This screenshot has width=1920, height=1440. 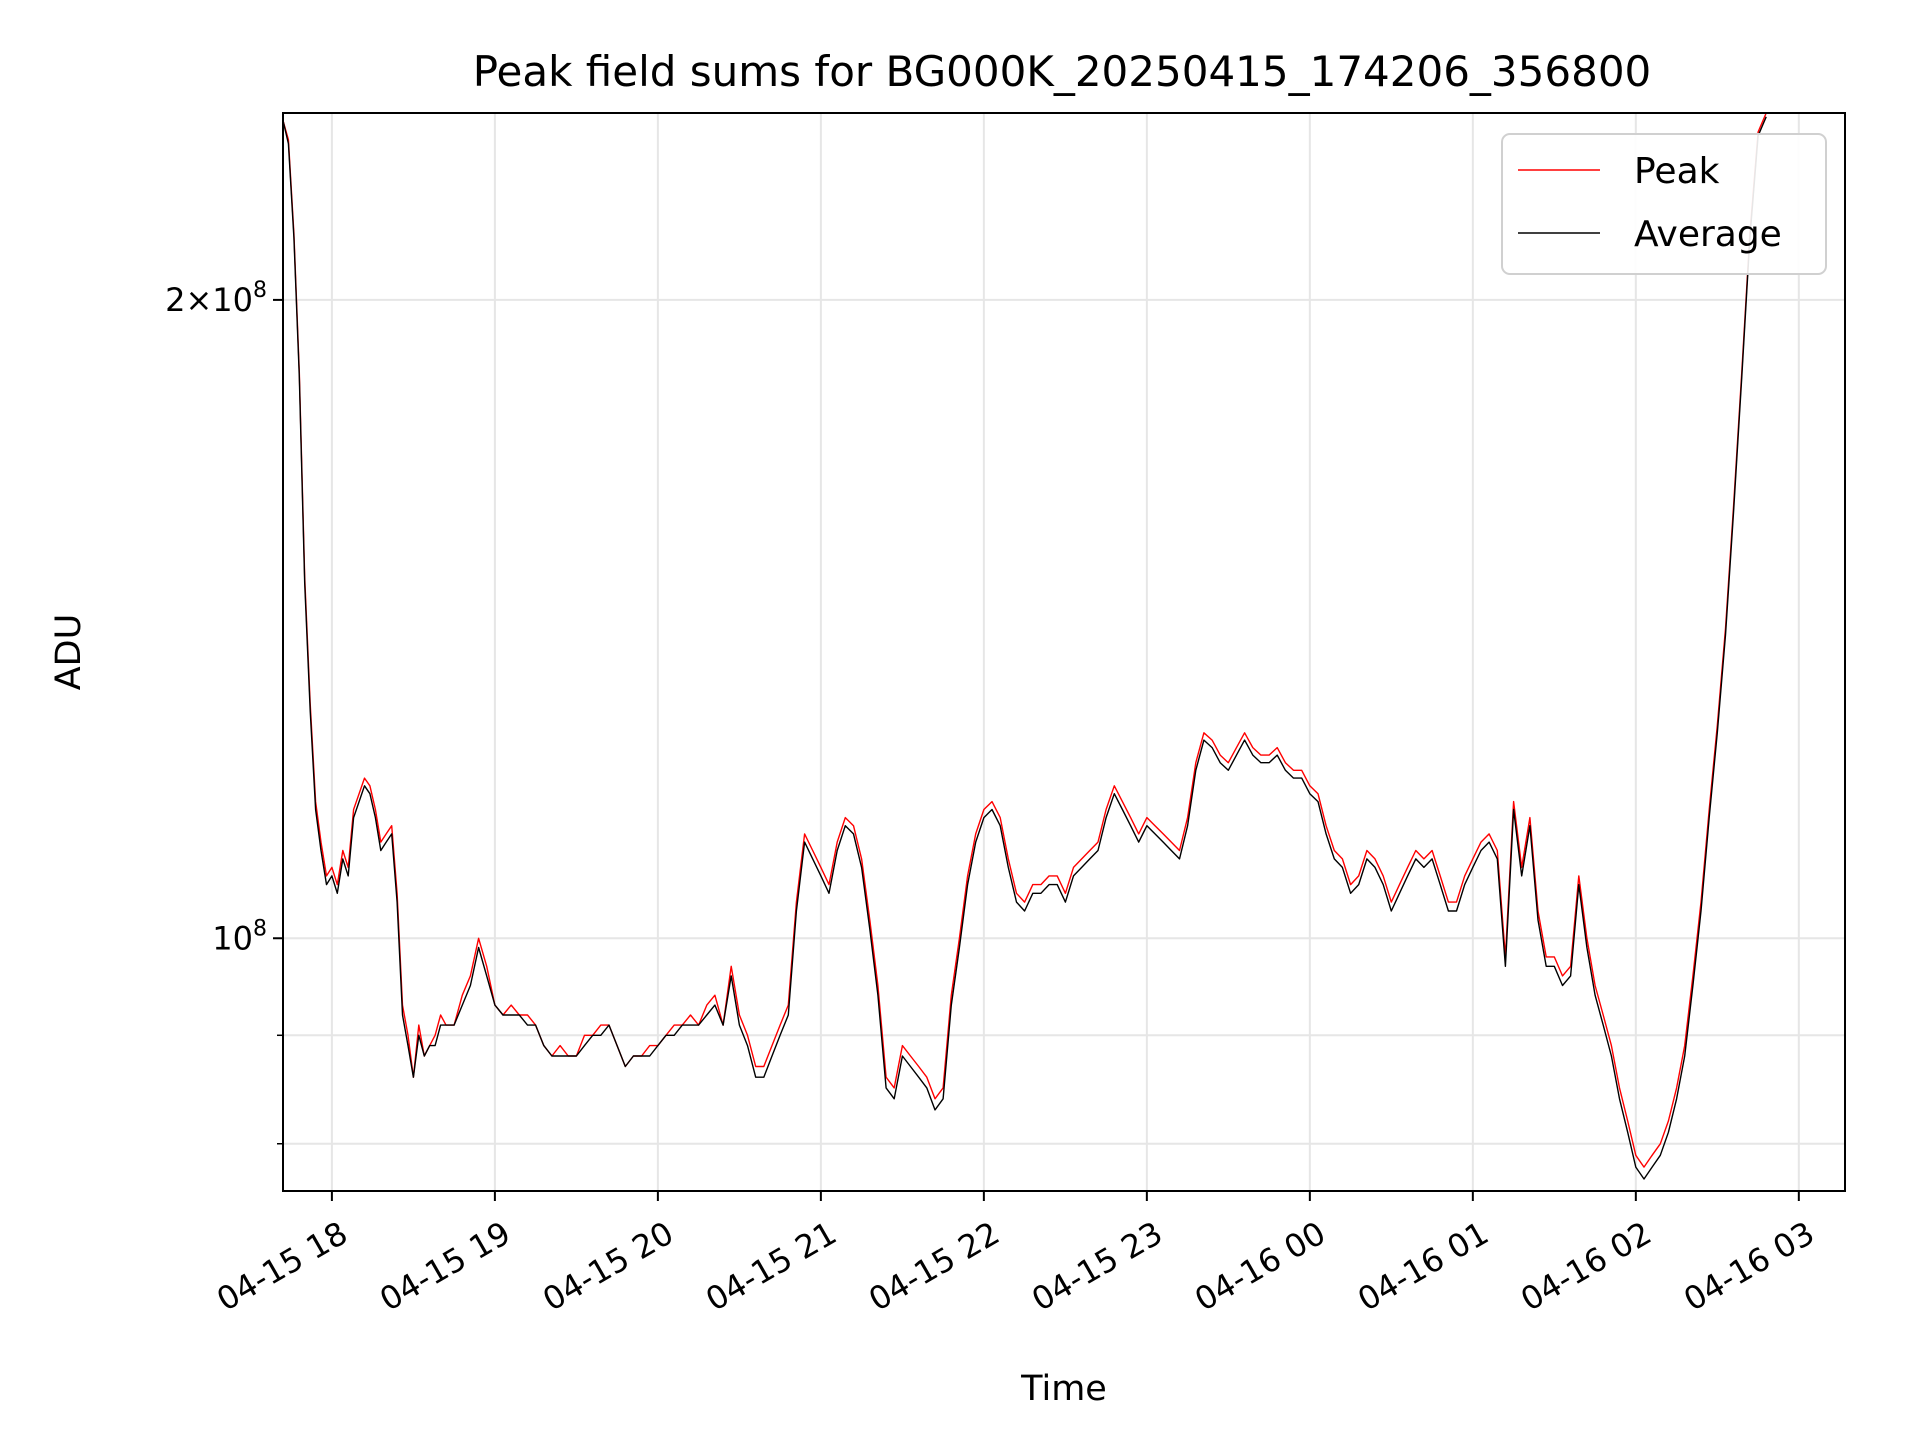 What do you see at coordinates (1063, 1389) in the screenshot?
I see `x-axis-label: Time` at bounding box center [1063, 1389].